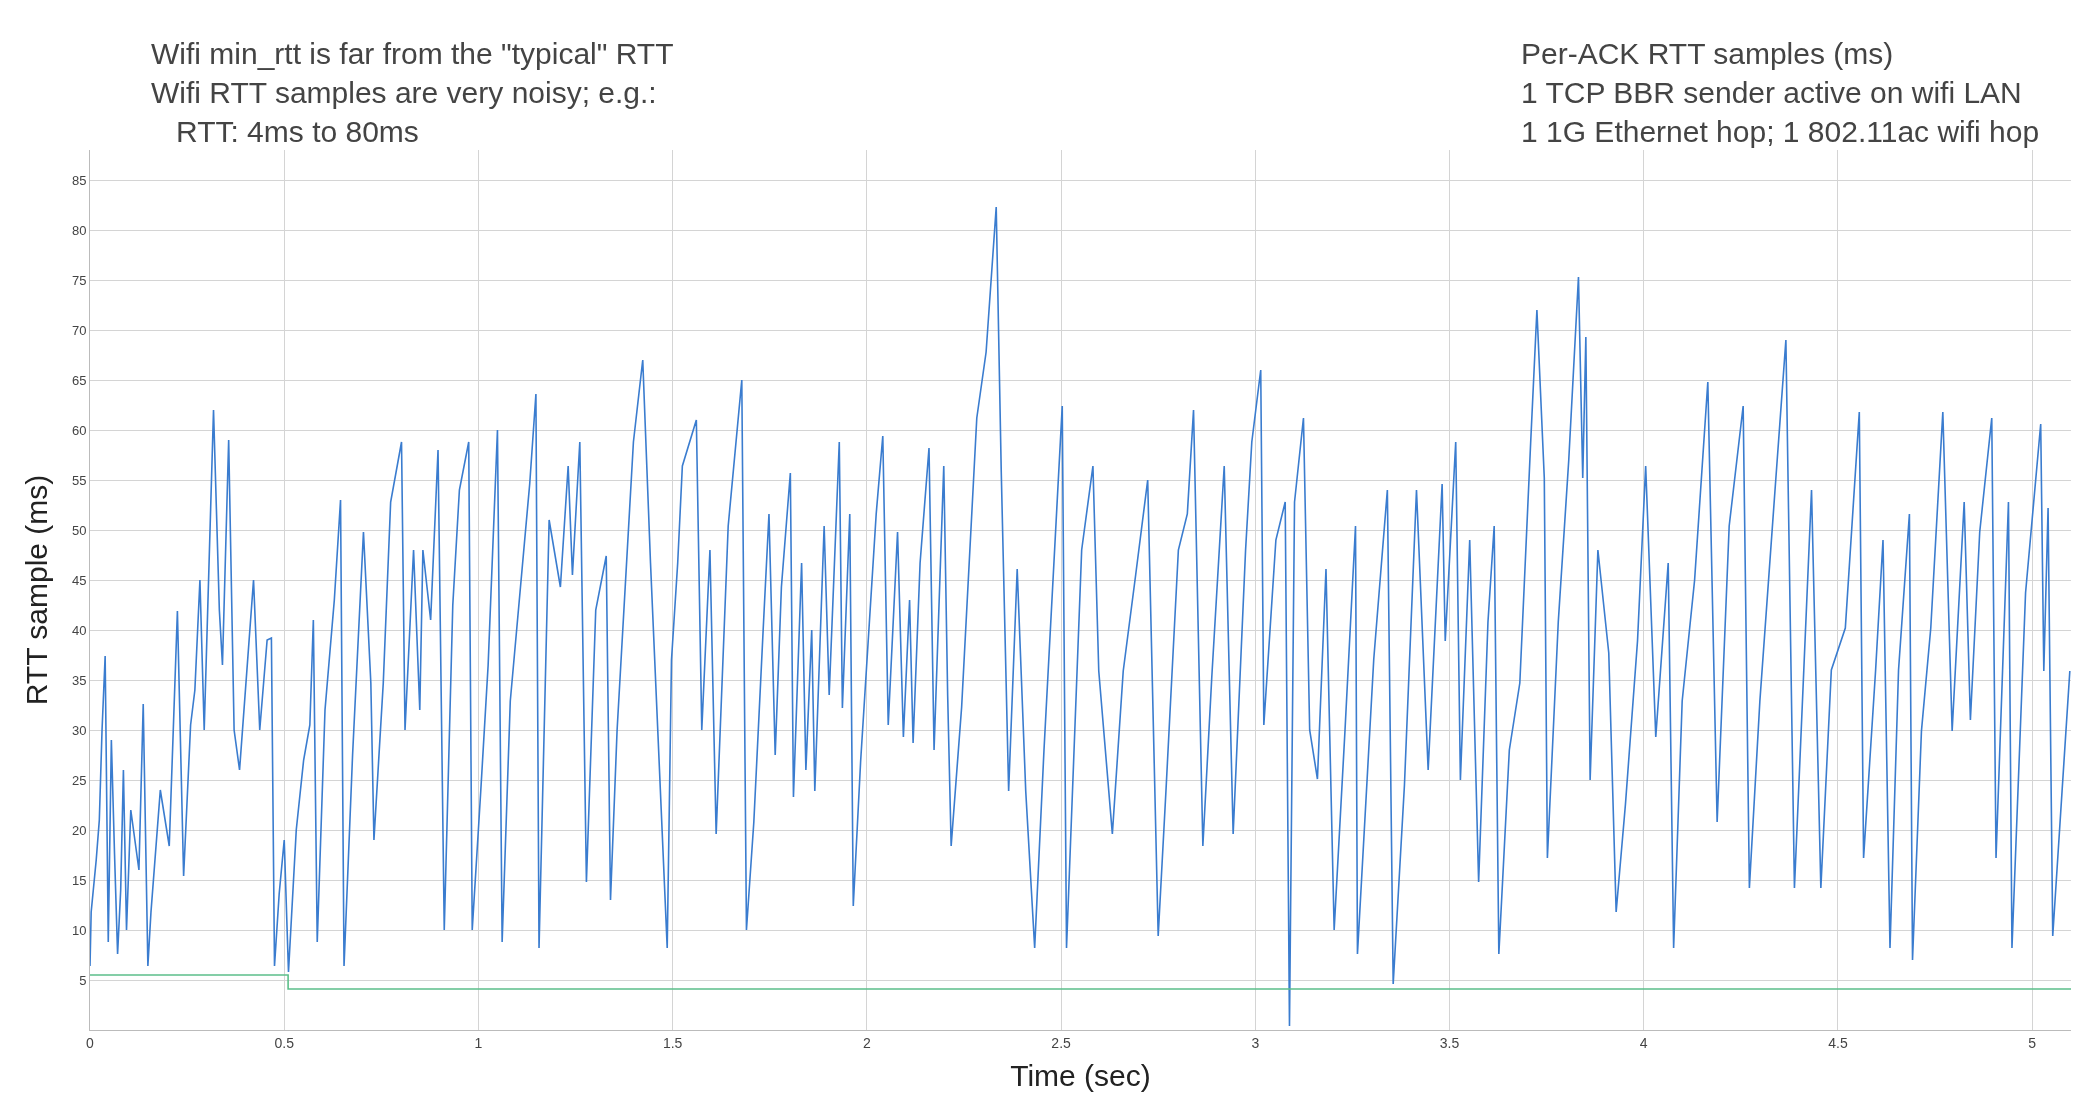  What do you see at coordinates (1643, 1042) in the screenshot?
I see `x-tick-label: 4` at bounding box center [1643, 1042].